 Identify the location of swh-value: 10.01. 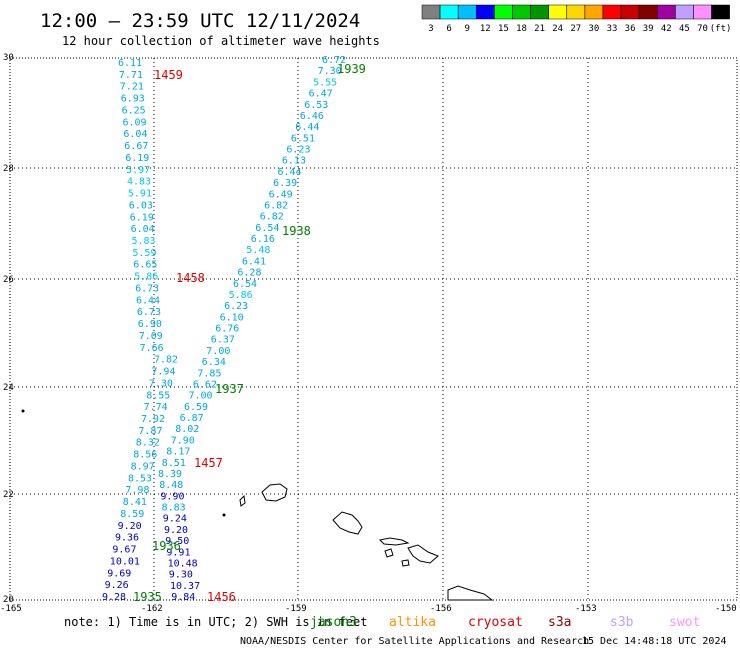
(125, 561).